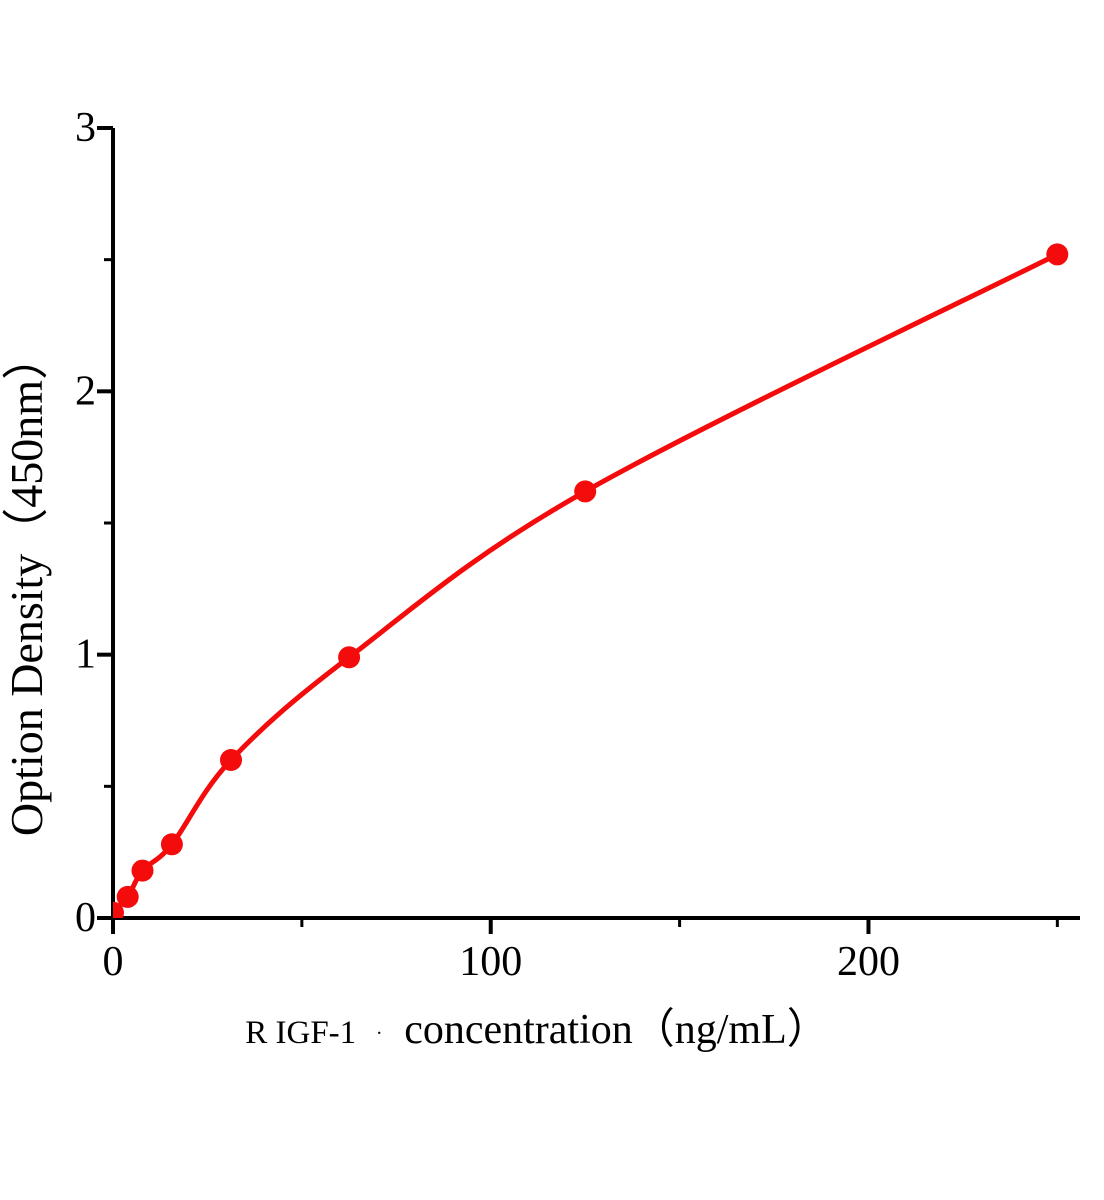 This screenshot has width=1104, height=1200. I want to click on y-axis-title: Option Density（450nm）, so click(26, 585).